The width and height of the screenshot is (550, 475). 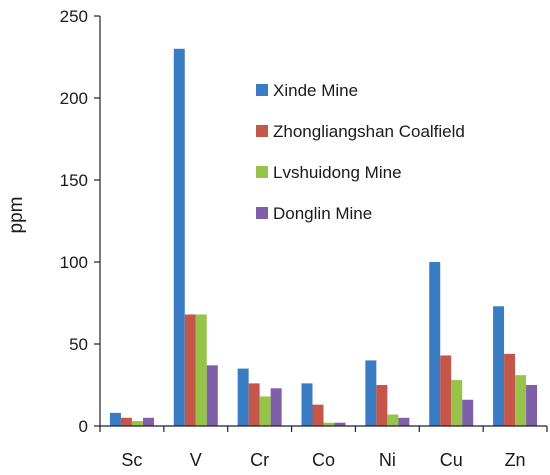 I want to click on legend-label: Donglin Mine, so click(x=322, y=213).